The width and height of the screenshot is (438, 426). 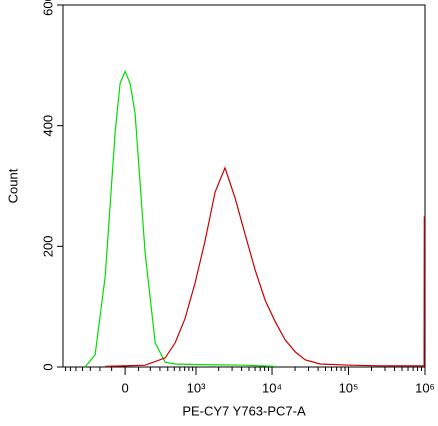 I want to click on x-axis-title: PE-CY7 Y763-PC7-A, so click(x=244, y=410).